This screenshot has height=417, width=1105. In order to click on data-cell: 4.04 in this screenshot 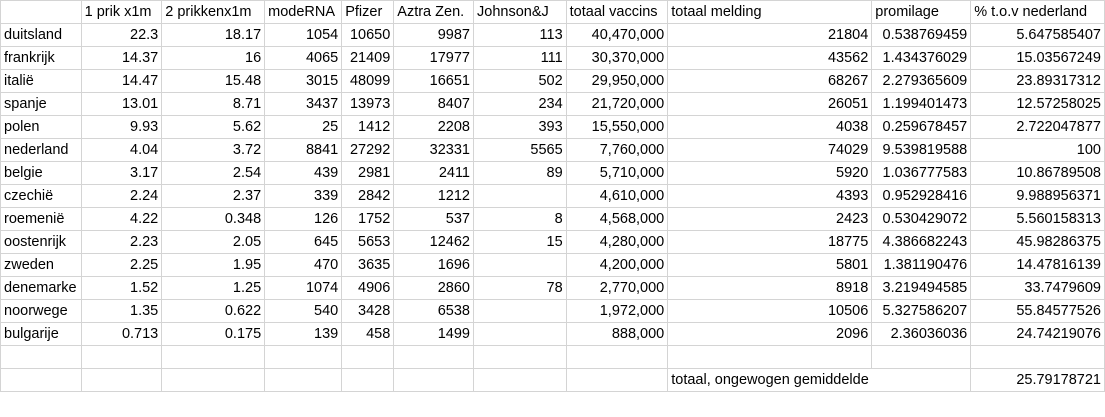, I will do `click(121, 150)`.